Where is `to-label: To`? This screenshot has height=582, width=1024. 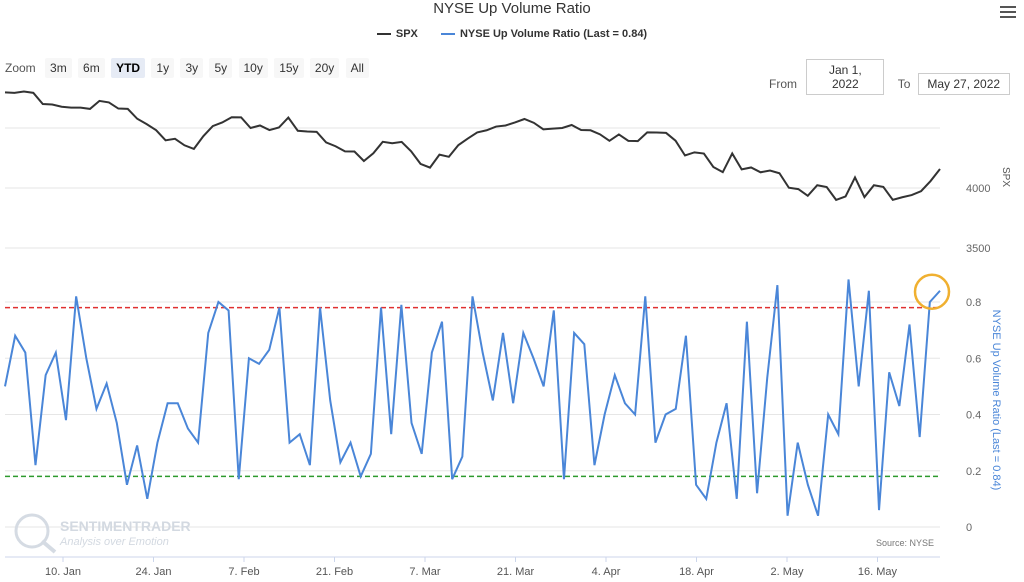
to-label: To is located at coordinates (904, 84).